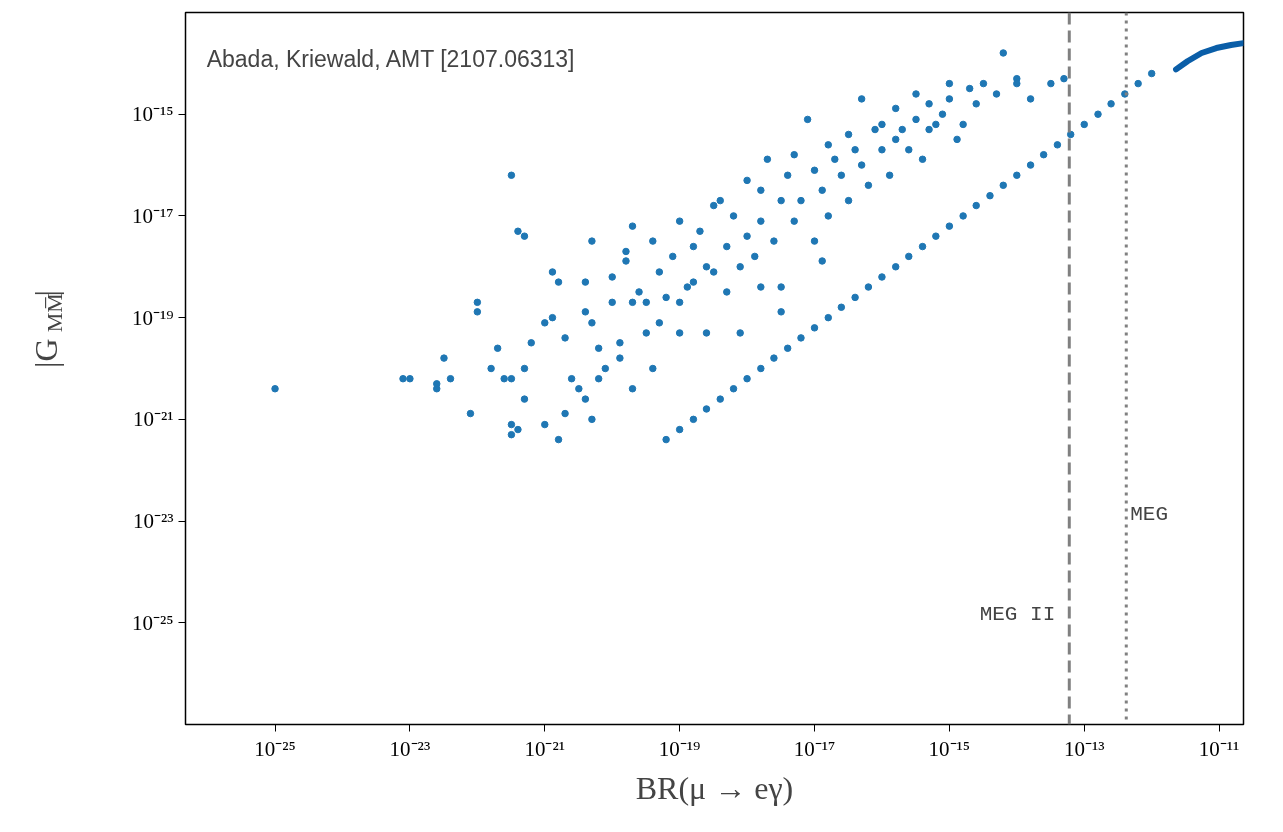 Image resolution: width=1283 pixels, height=832 pixels. What do you see at coordinates (1149, 514) in the screenshot?
I see `ref-line-label: MEG` at bounding box center [1149, 514].